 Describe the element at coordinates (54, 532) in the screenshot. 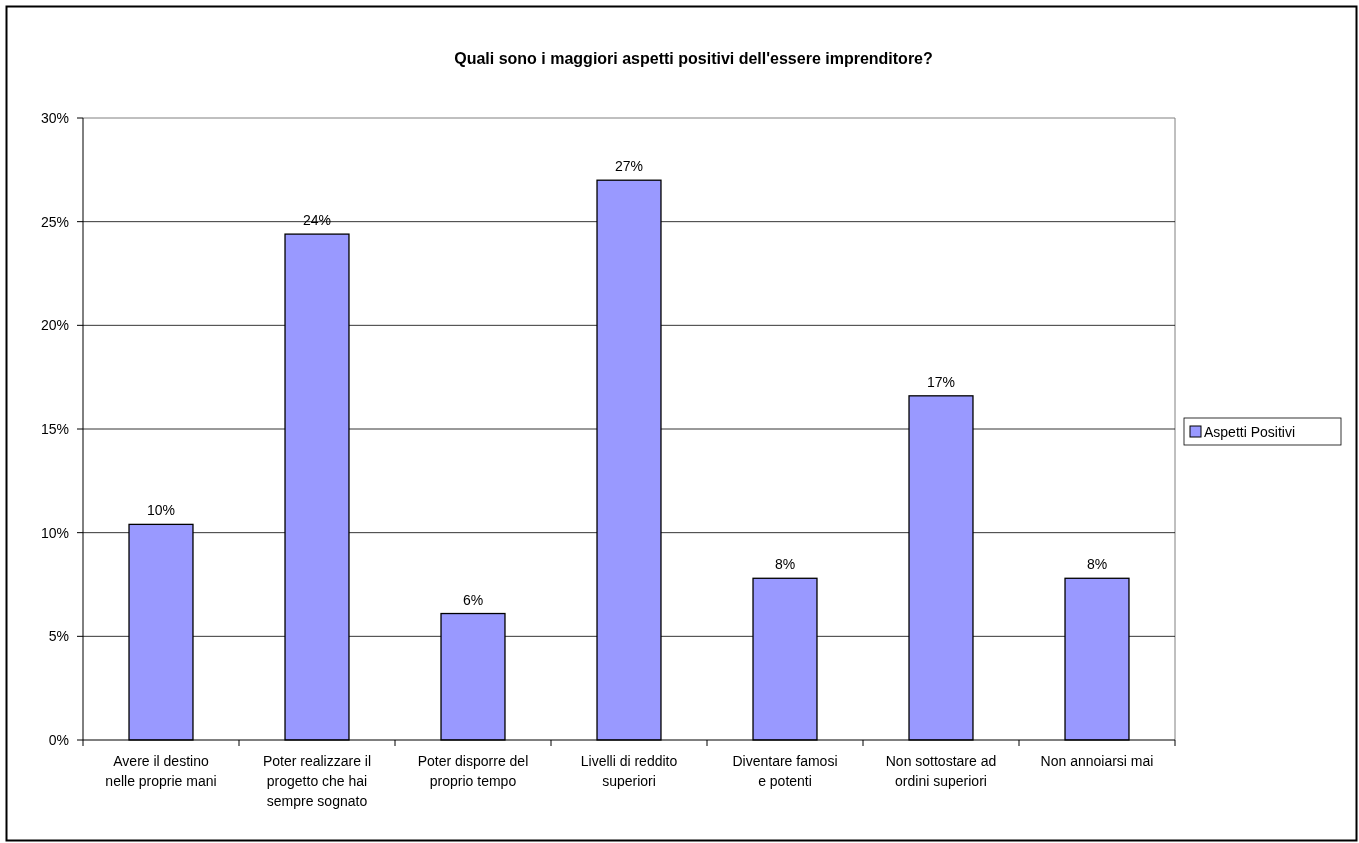

I see `y-tick-label: 10%` at that location.